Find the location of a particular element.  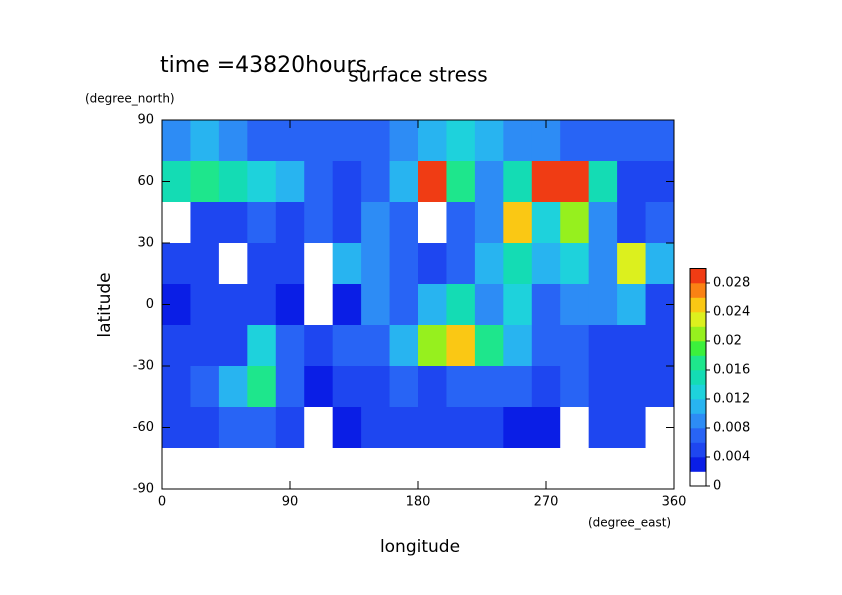

x-unit: (degree_east) is located at coordinates (629, 523).